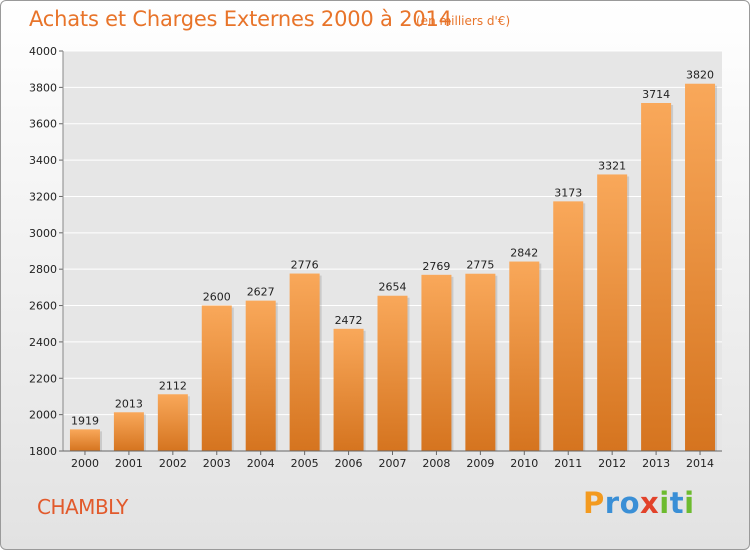 The height and width of the screenshot is (550, 750). What do you see at coordinates (43, 415) in the screenshot?
I see `y-tick-label: 2000` at bounding box center [43, 415].